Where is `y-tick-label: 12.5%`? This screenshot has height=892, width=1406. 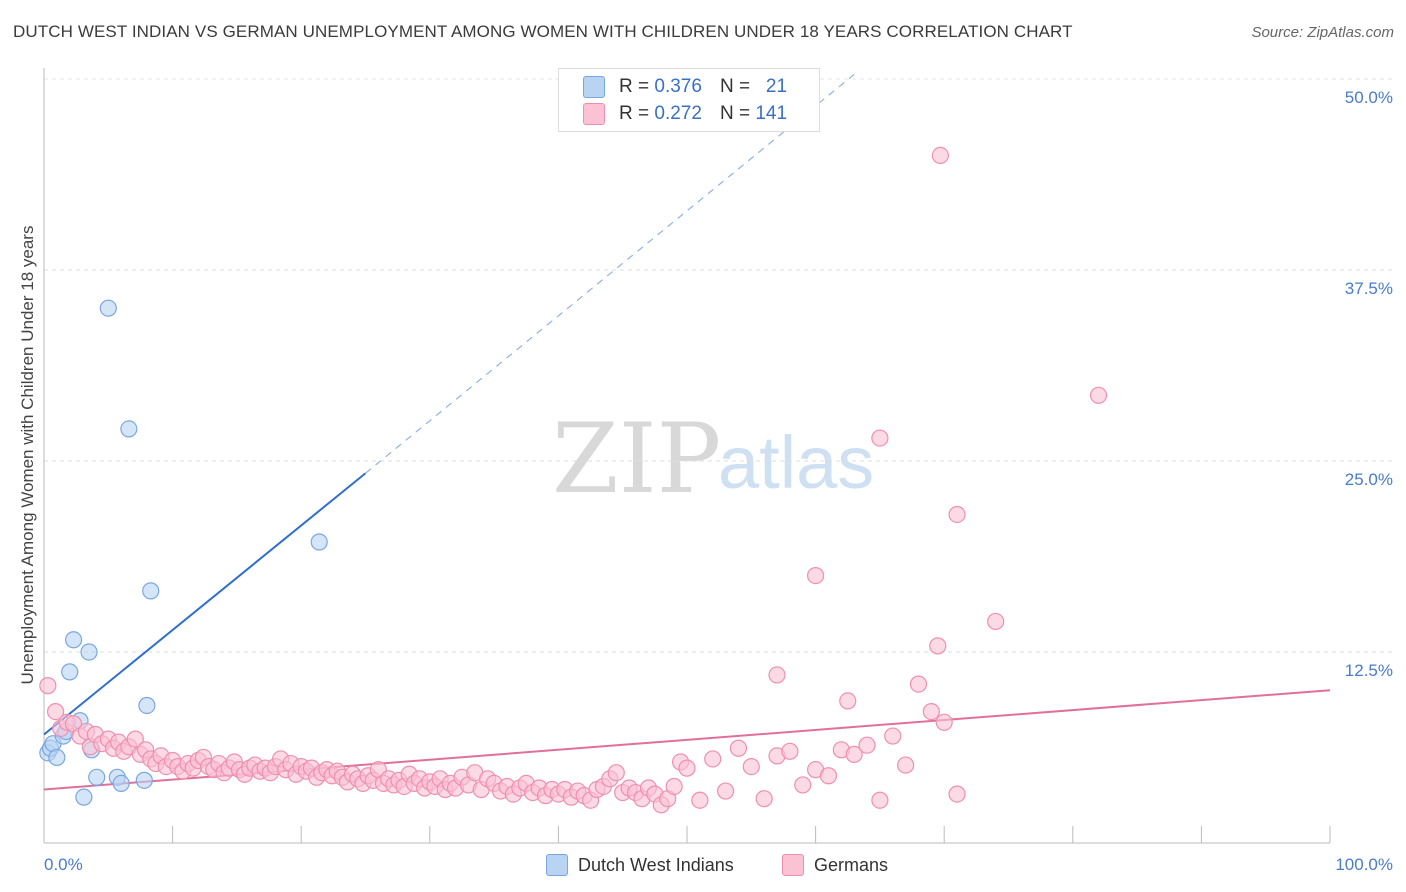 y-tick-label: 12.5% is located at coordinates (1369, 670).